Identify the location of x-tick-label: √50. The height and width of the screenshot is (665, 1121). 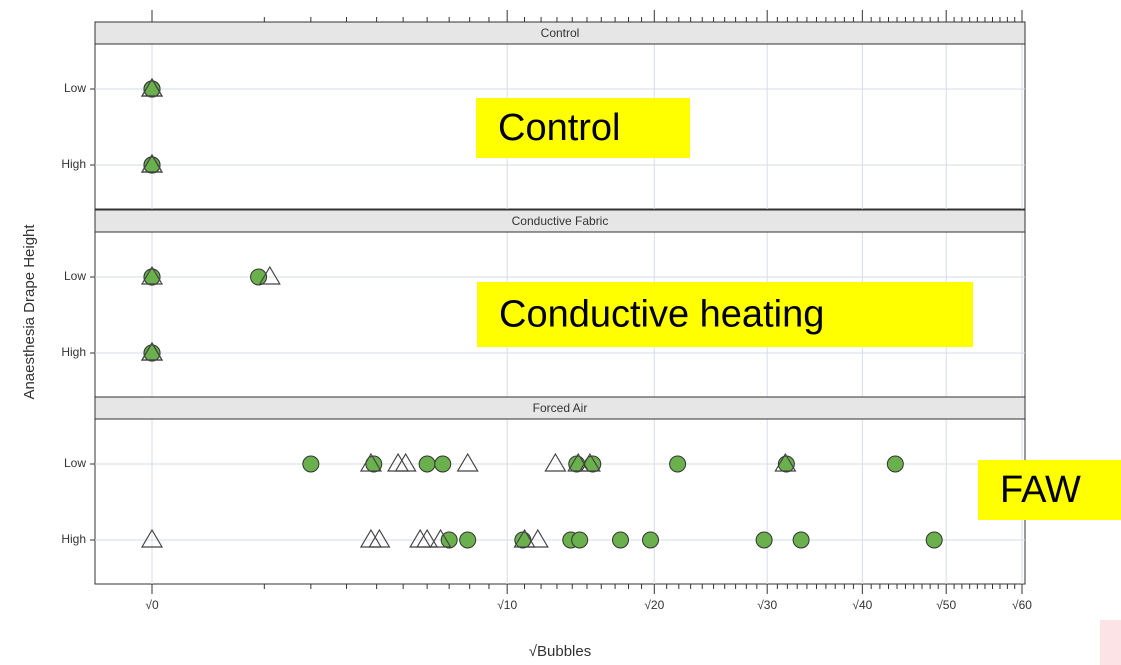
(946, 605).